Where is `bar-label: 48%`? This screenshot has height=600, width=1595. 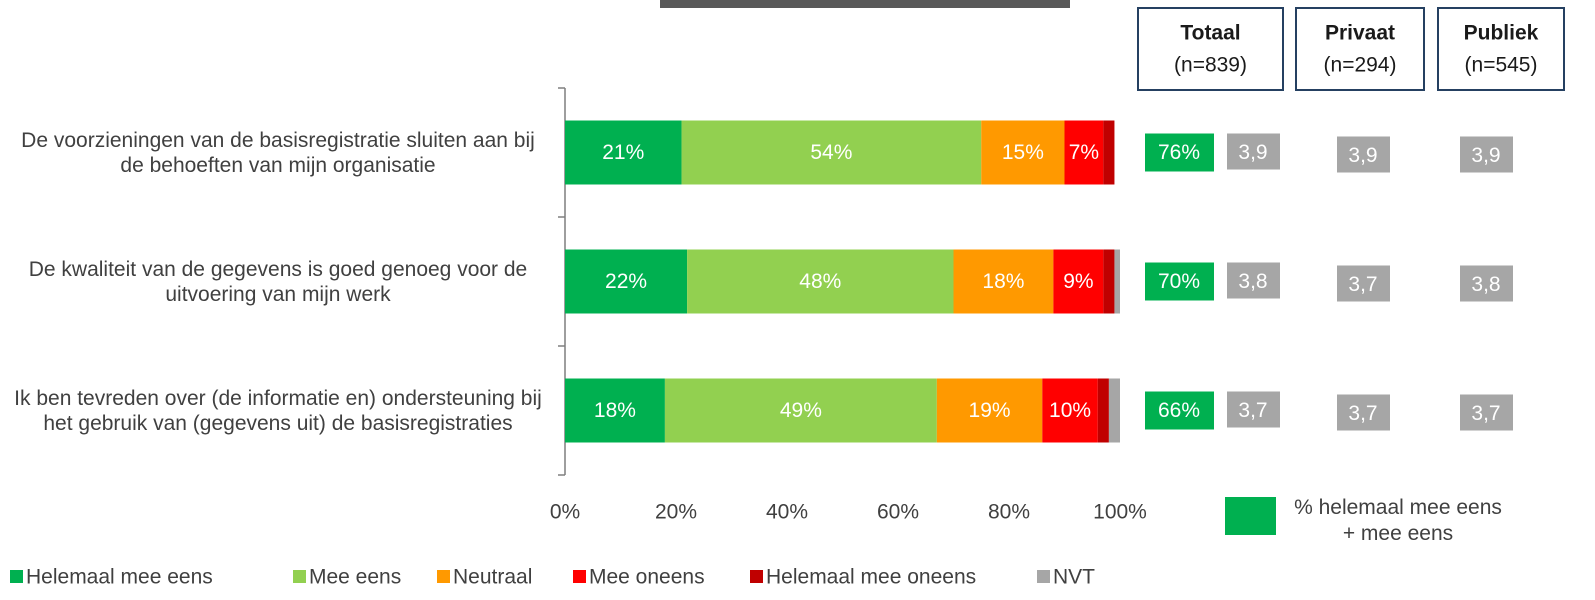
bar-label: 48% is located at coordinates (820, 281).